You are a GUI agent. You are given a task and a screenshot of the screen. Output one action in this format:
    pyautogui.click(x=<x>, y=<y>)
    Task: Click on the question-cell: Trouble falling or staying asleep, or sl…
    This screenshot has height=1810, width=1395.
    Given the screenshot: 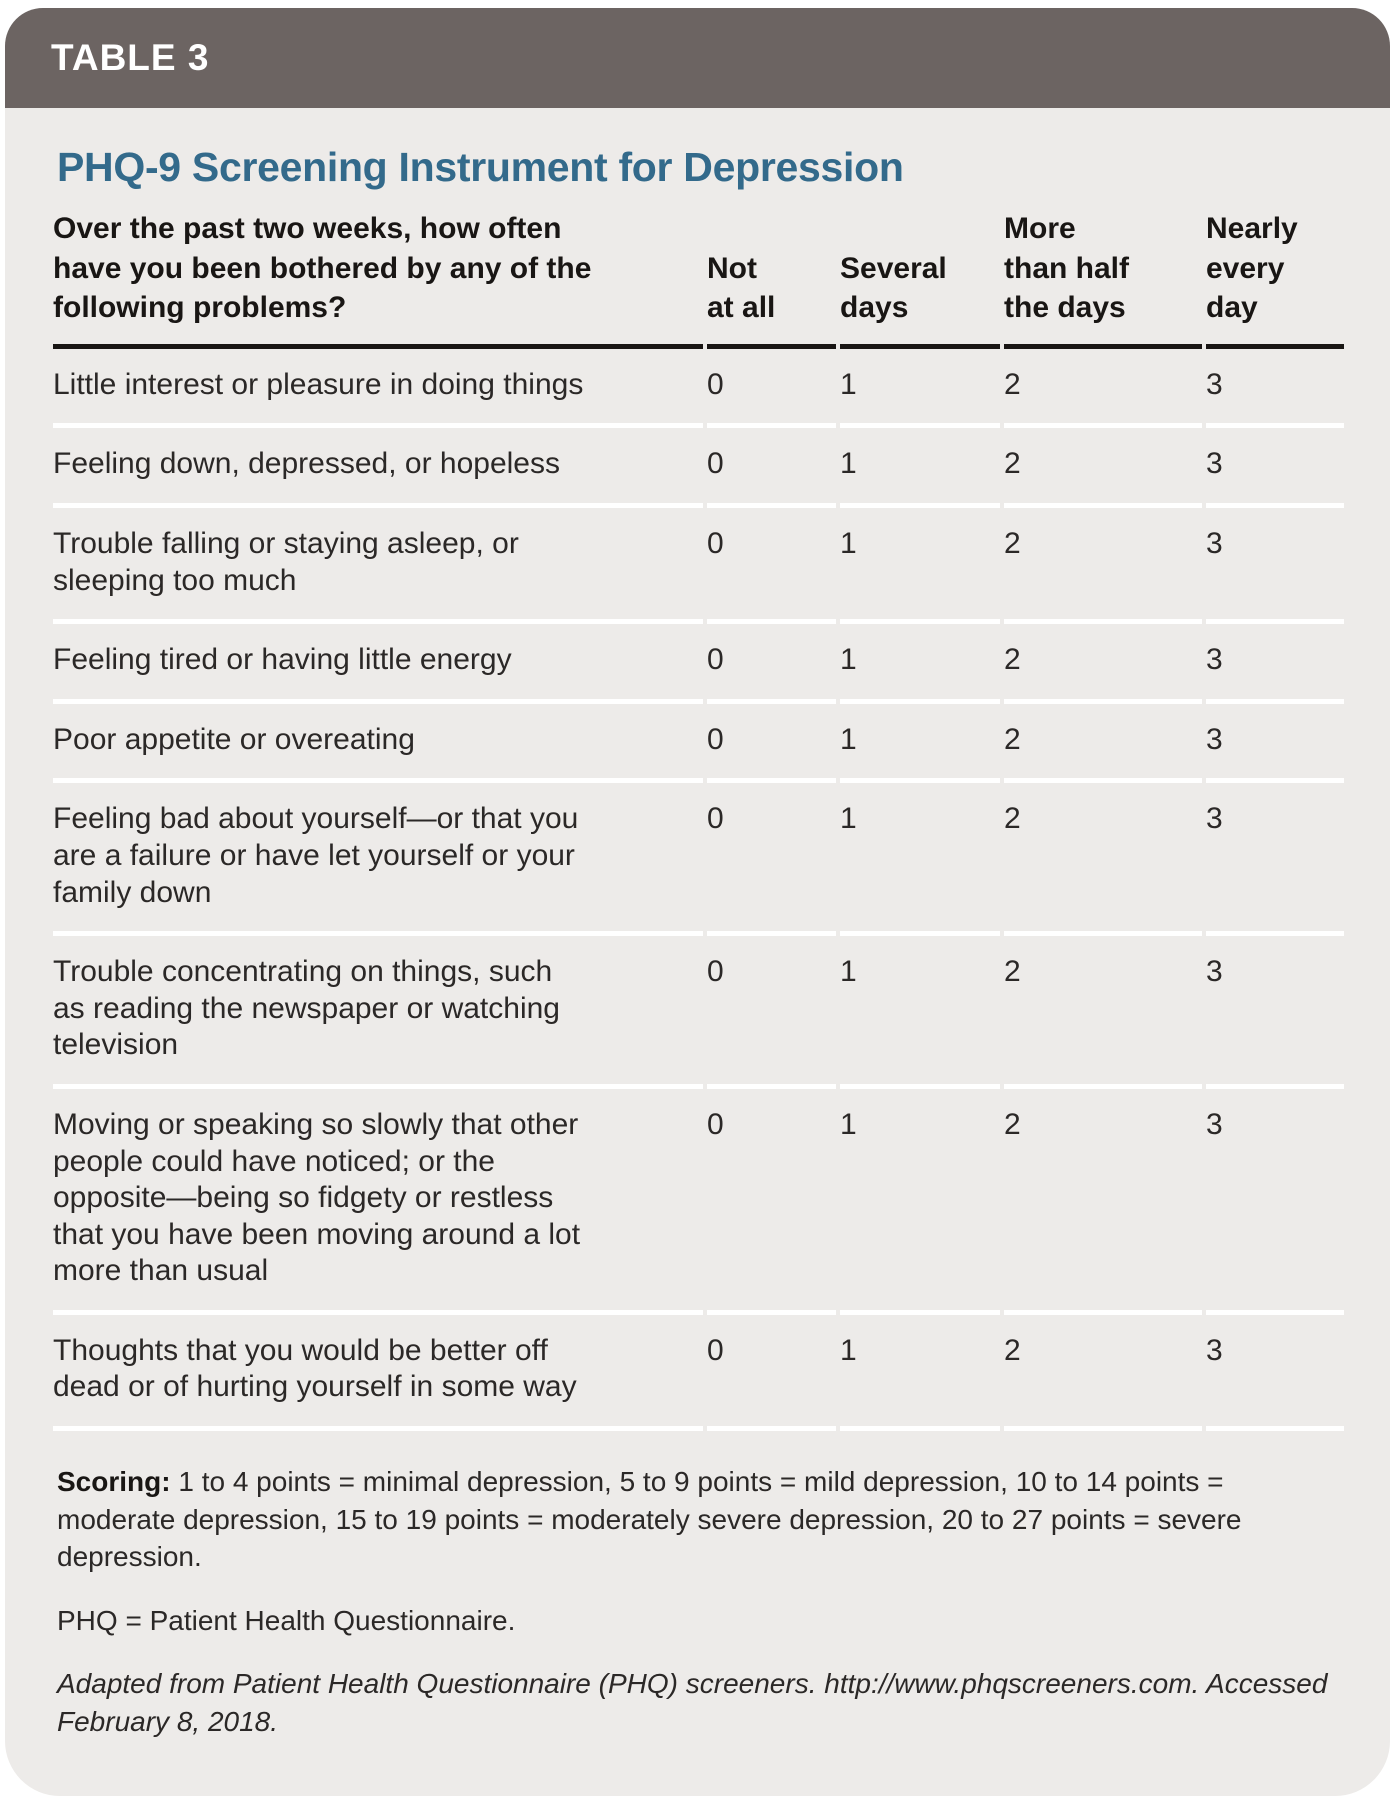 What is the action you would take?
    pyautogui.click(x=378, y=566)
    